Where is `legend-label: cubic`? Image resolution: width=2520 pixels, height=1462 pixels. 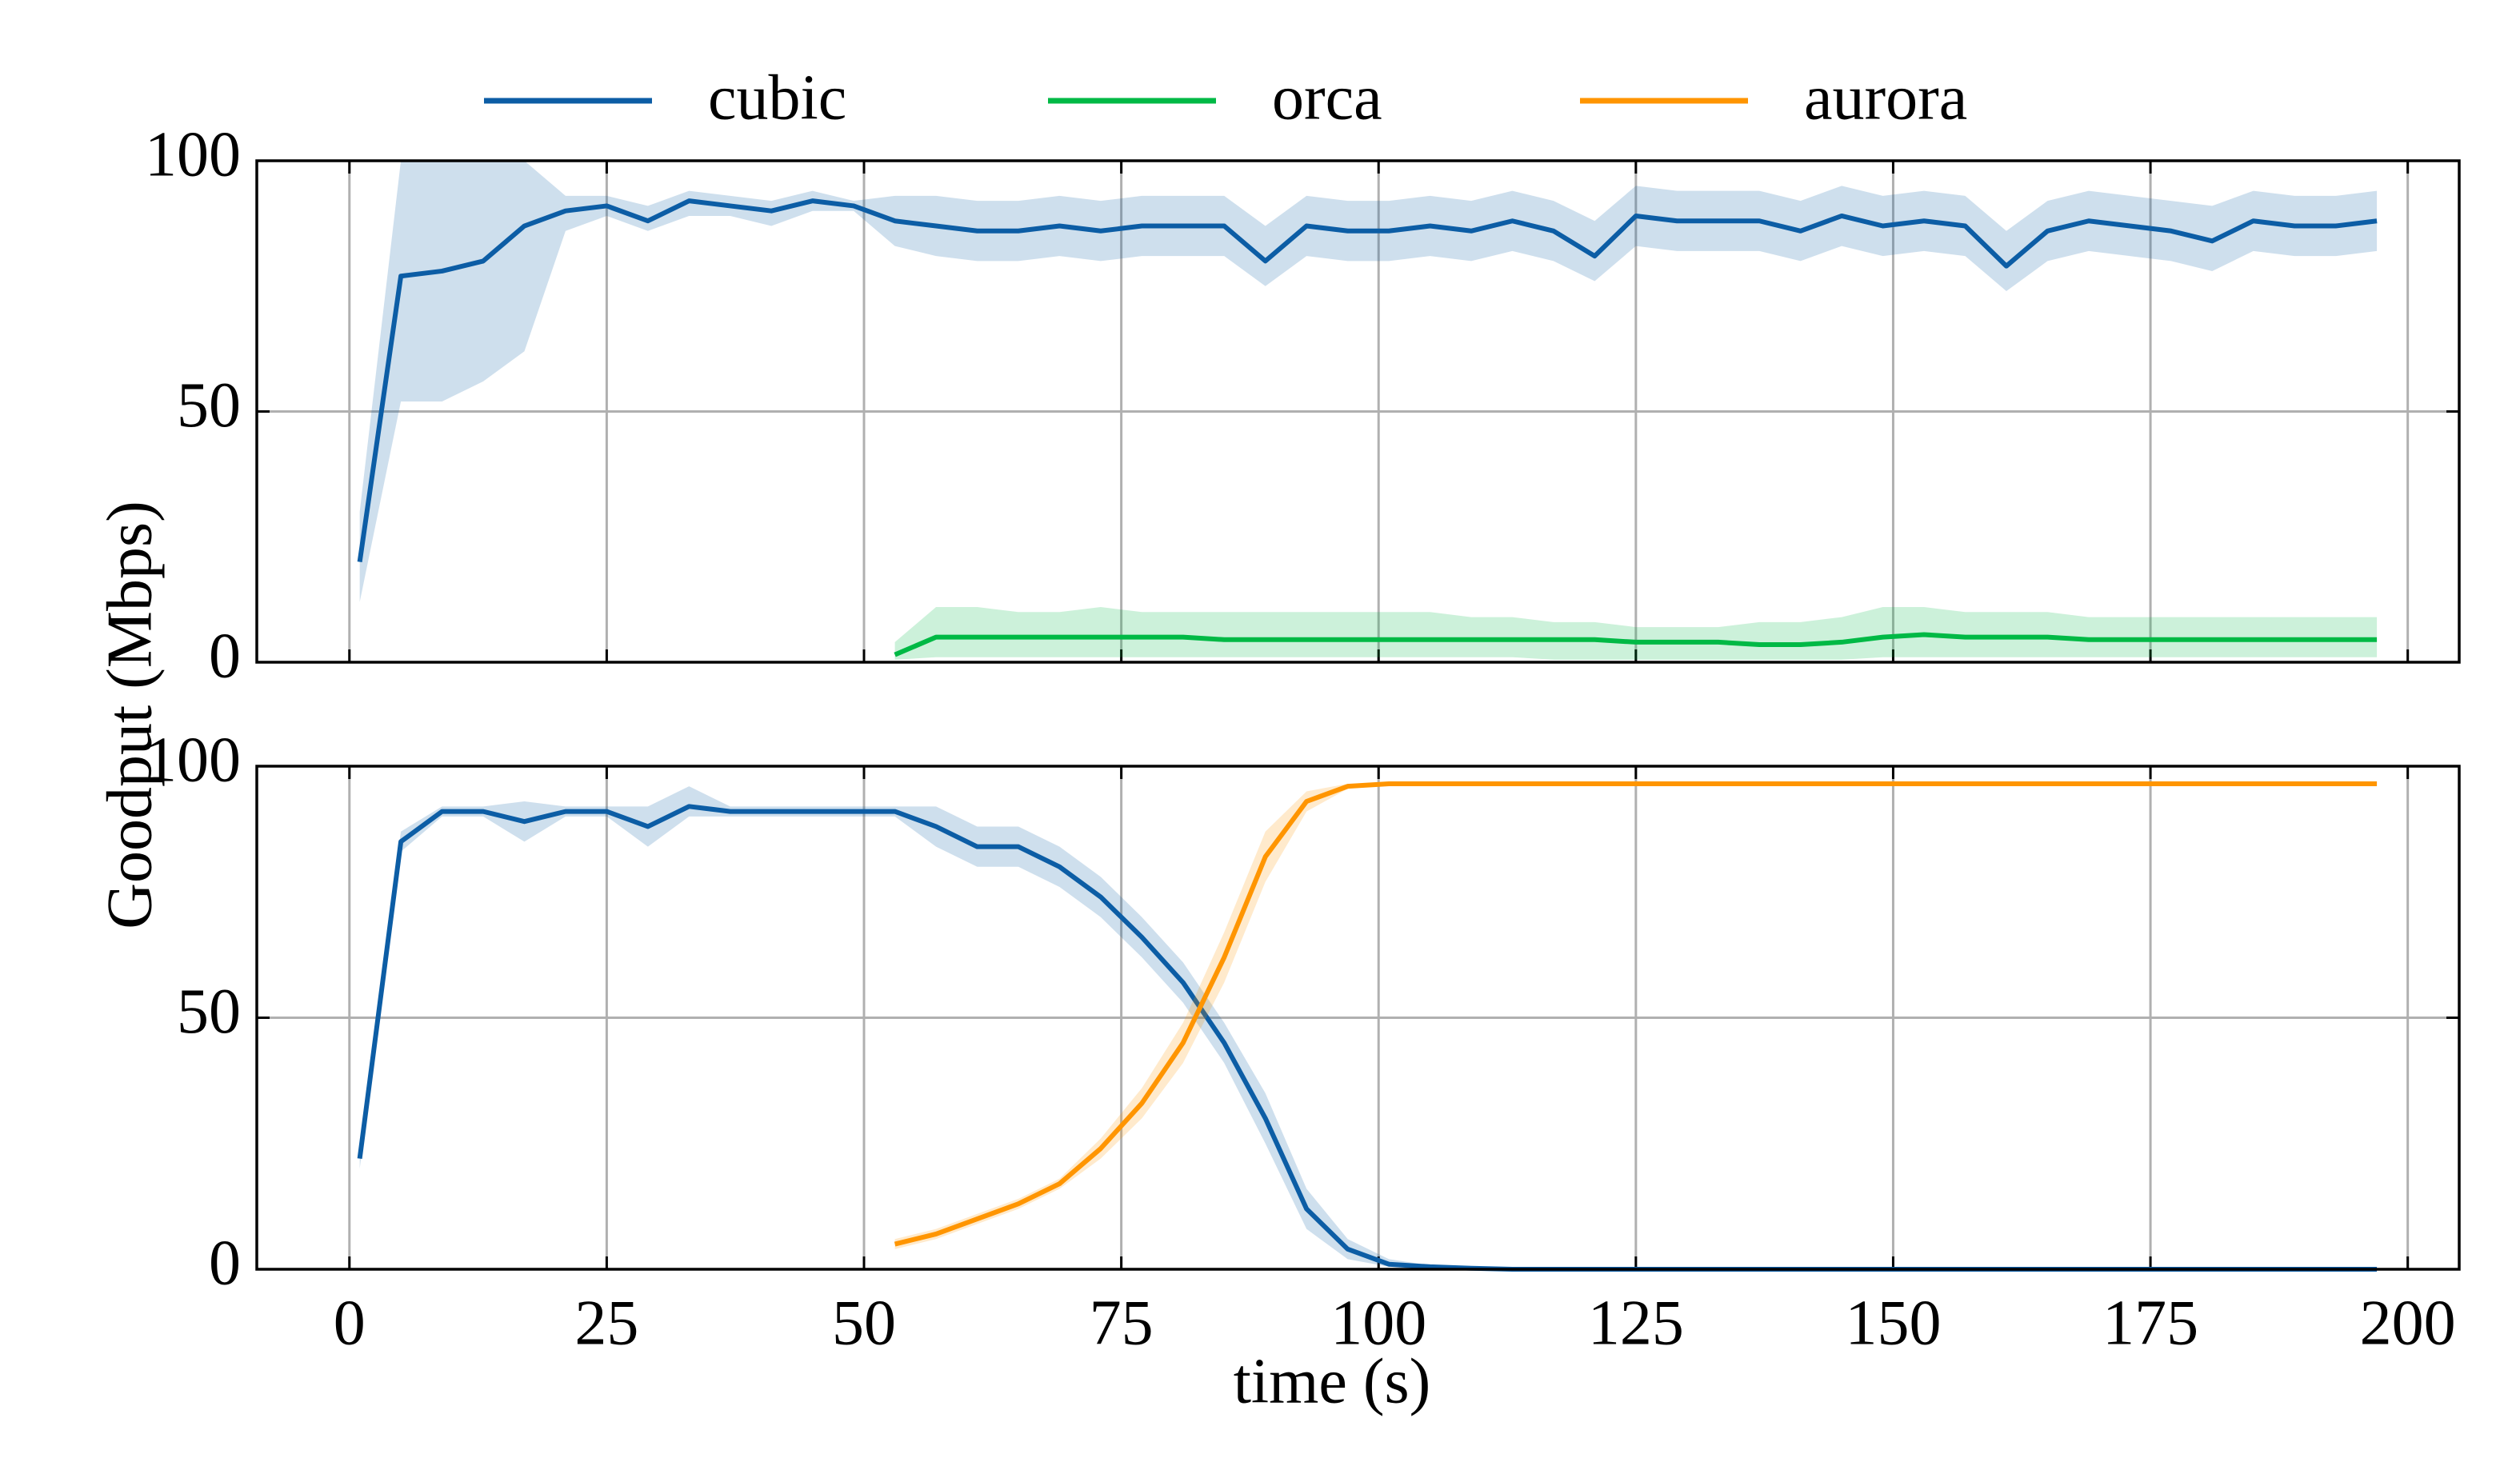 legend-label: cubic is located at coordinates (777, 98).